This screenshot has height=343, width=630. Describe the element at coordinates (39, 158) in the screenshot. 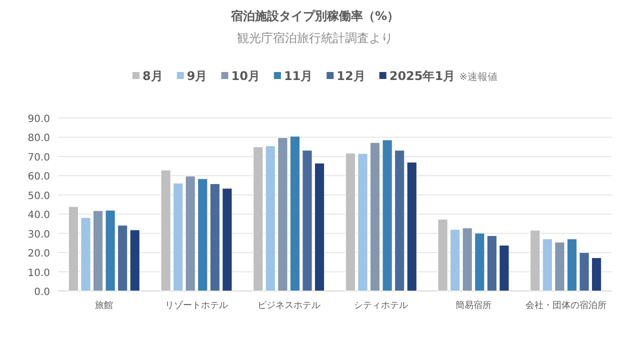

I see `y-tick-label: 70.0` at that location.